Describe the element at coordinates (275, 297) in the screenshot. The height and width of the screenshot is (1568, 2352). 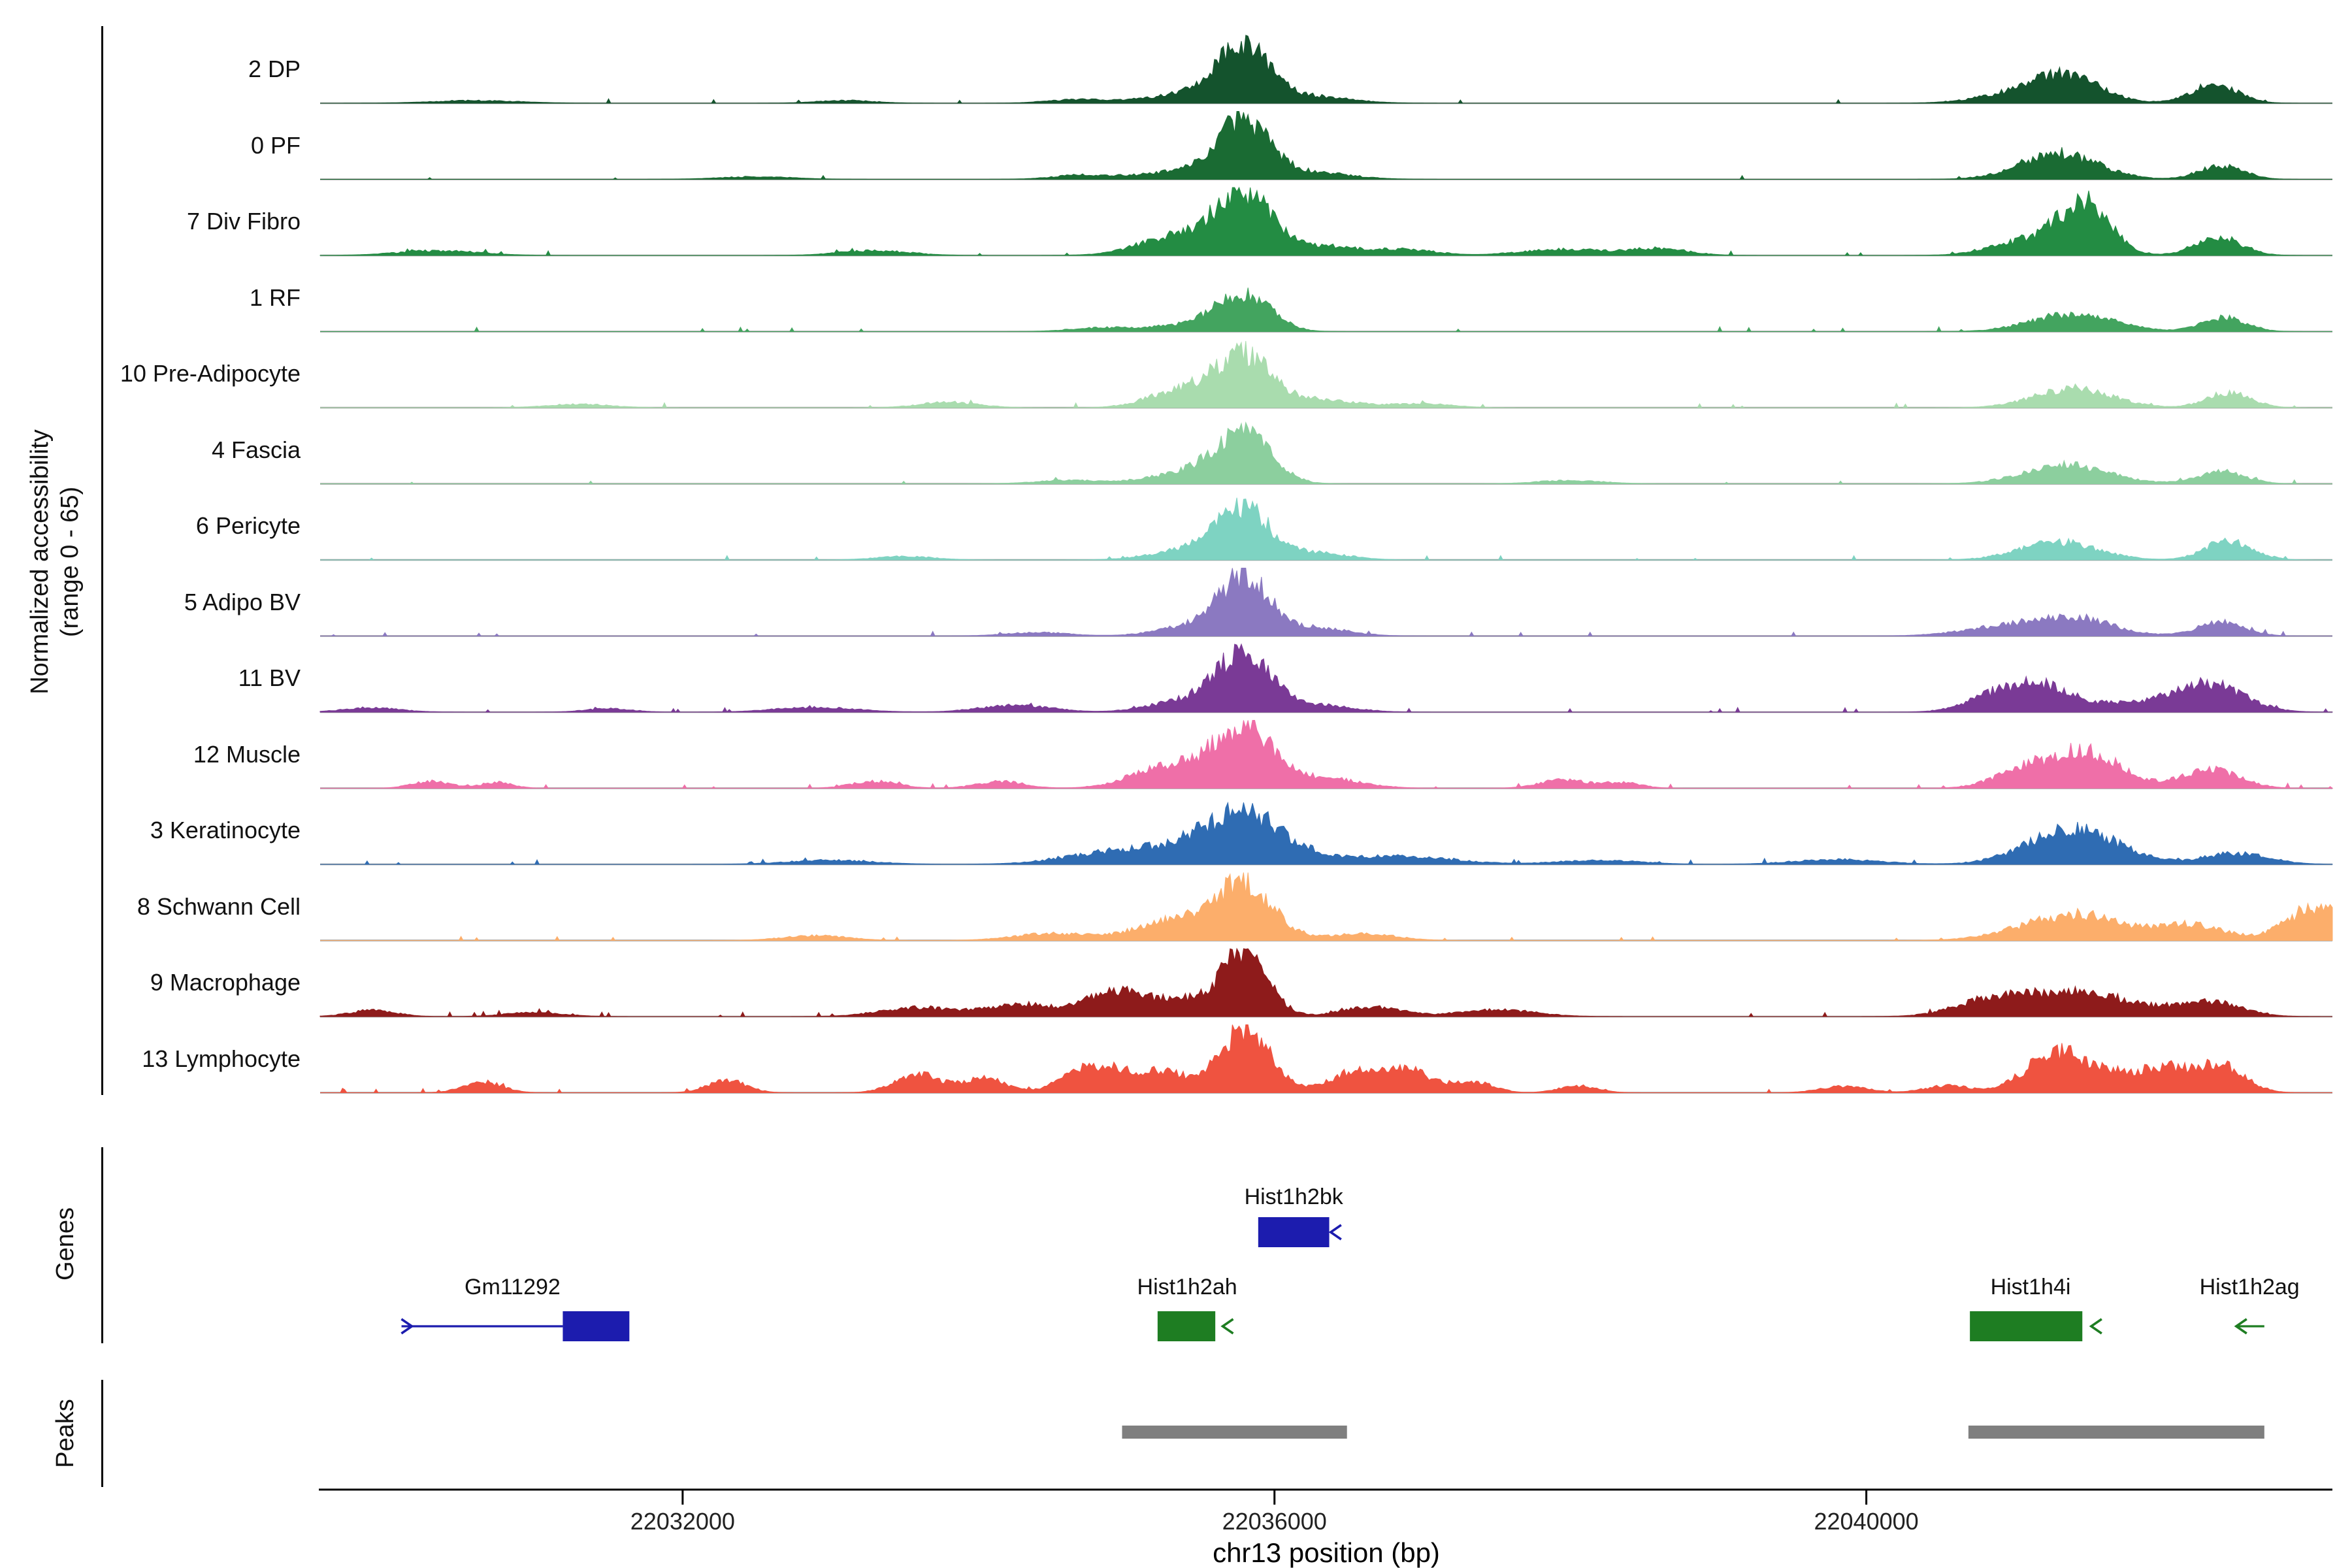
I see `track-row-label: 1 RF` at that location.